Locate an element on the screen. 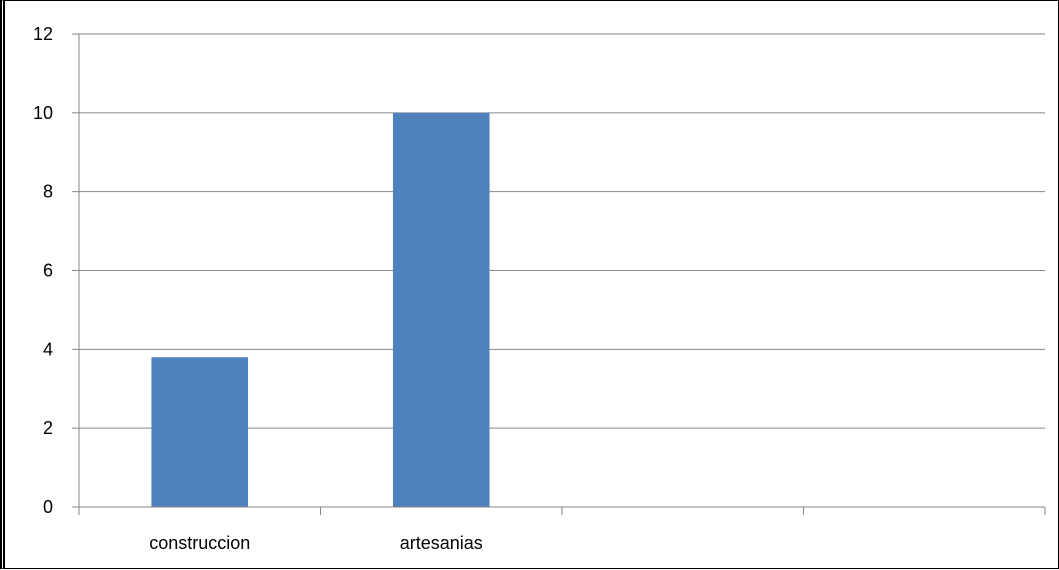  y-tick-label-2: 2 is located at coordinates (48, 428).